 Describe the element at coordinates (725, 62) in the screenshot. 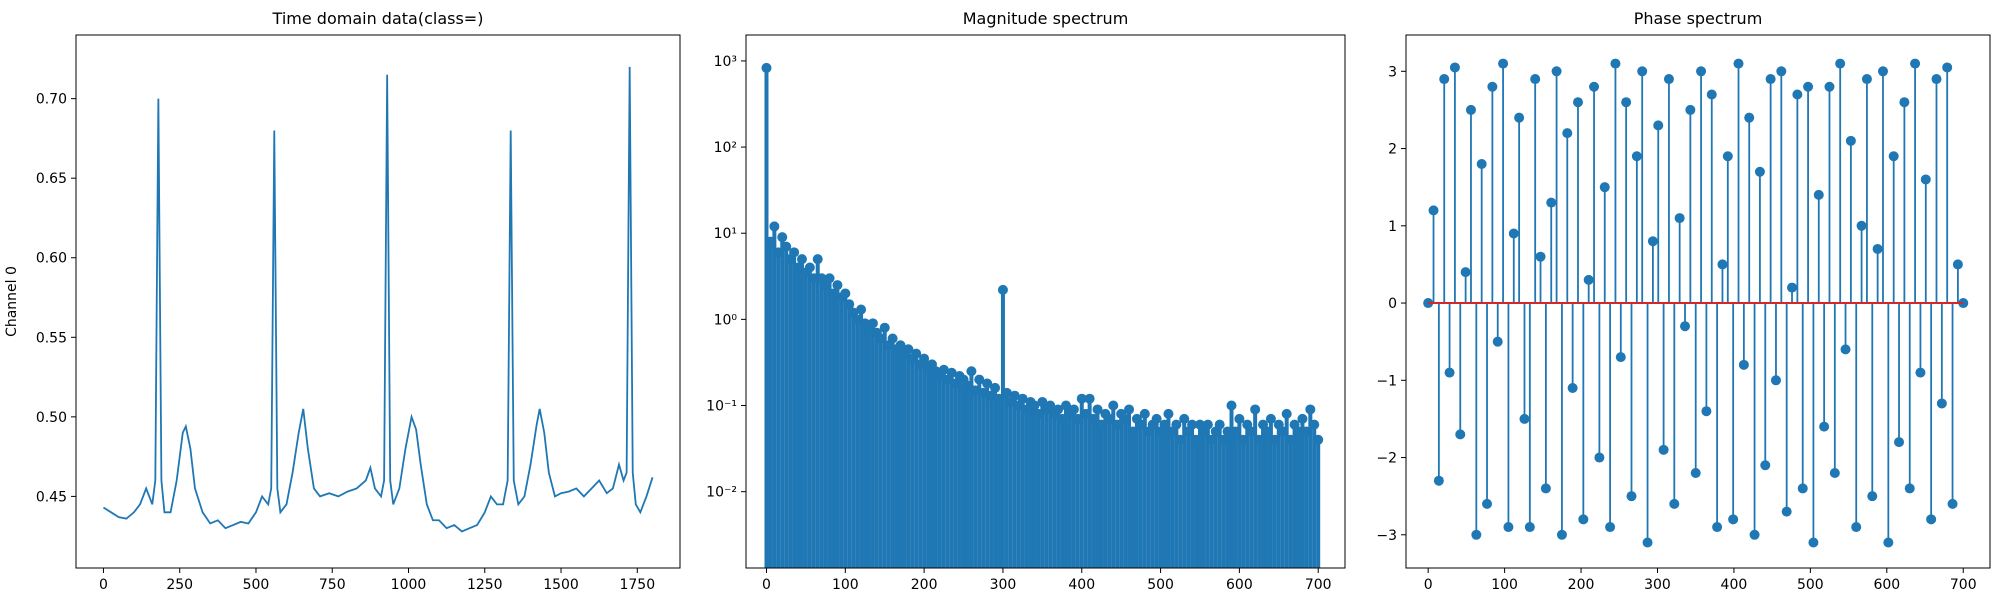

I see `y-tick-label: 10³` at that location.